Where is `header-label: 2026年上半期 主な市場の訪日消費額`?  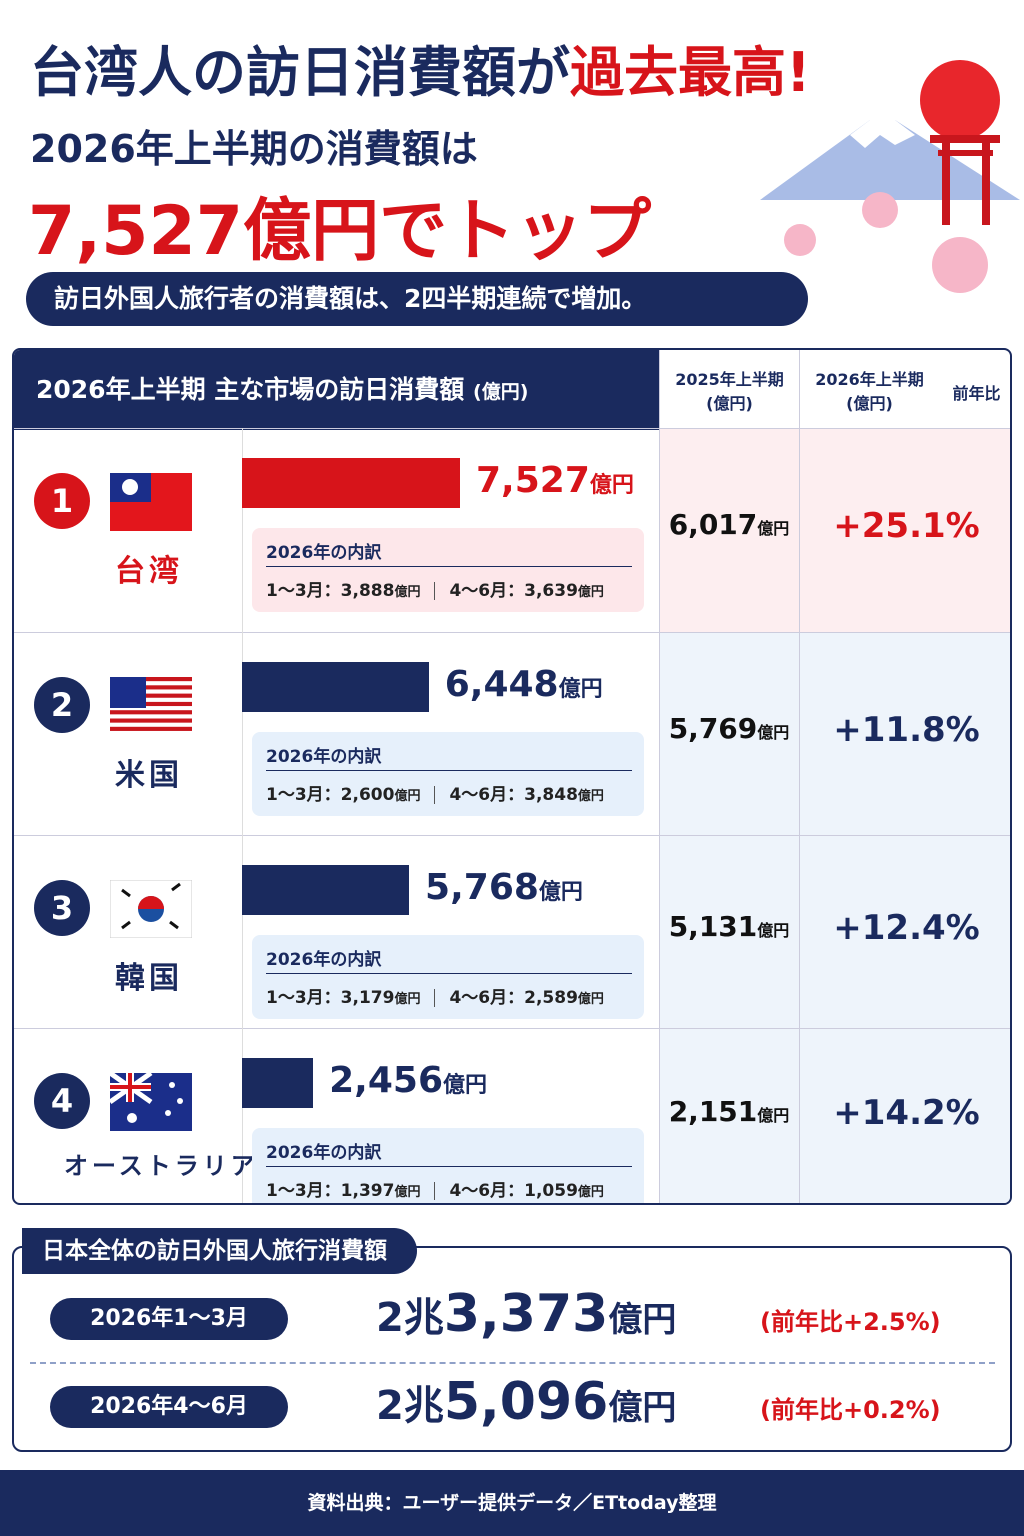
header-label: 2026年上半期 主な市場の訪日消費額 is located at coordinates (250, 389).